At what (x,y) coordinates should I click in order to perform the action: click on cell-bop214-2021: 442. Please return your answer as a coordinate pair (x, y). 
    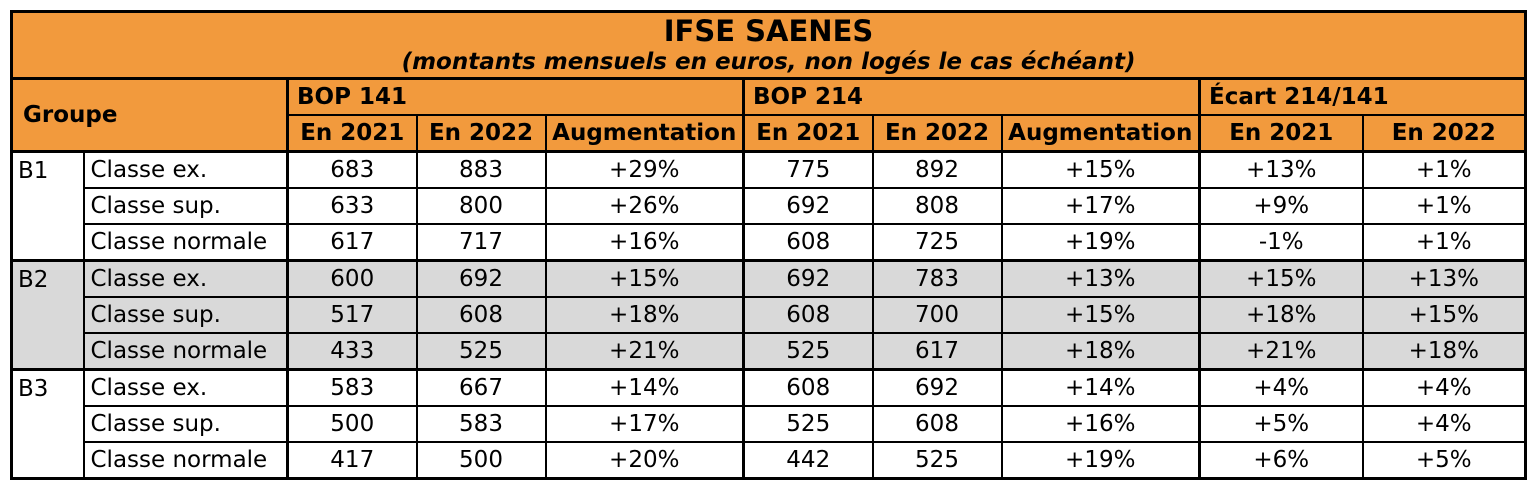
    Looking at the image, I should click on (808, 461).